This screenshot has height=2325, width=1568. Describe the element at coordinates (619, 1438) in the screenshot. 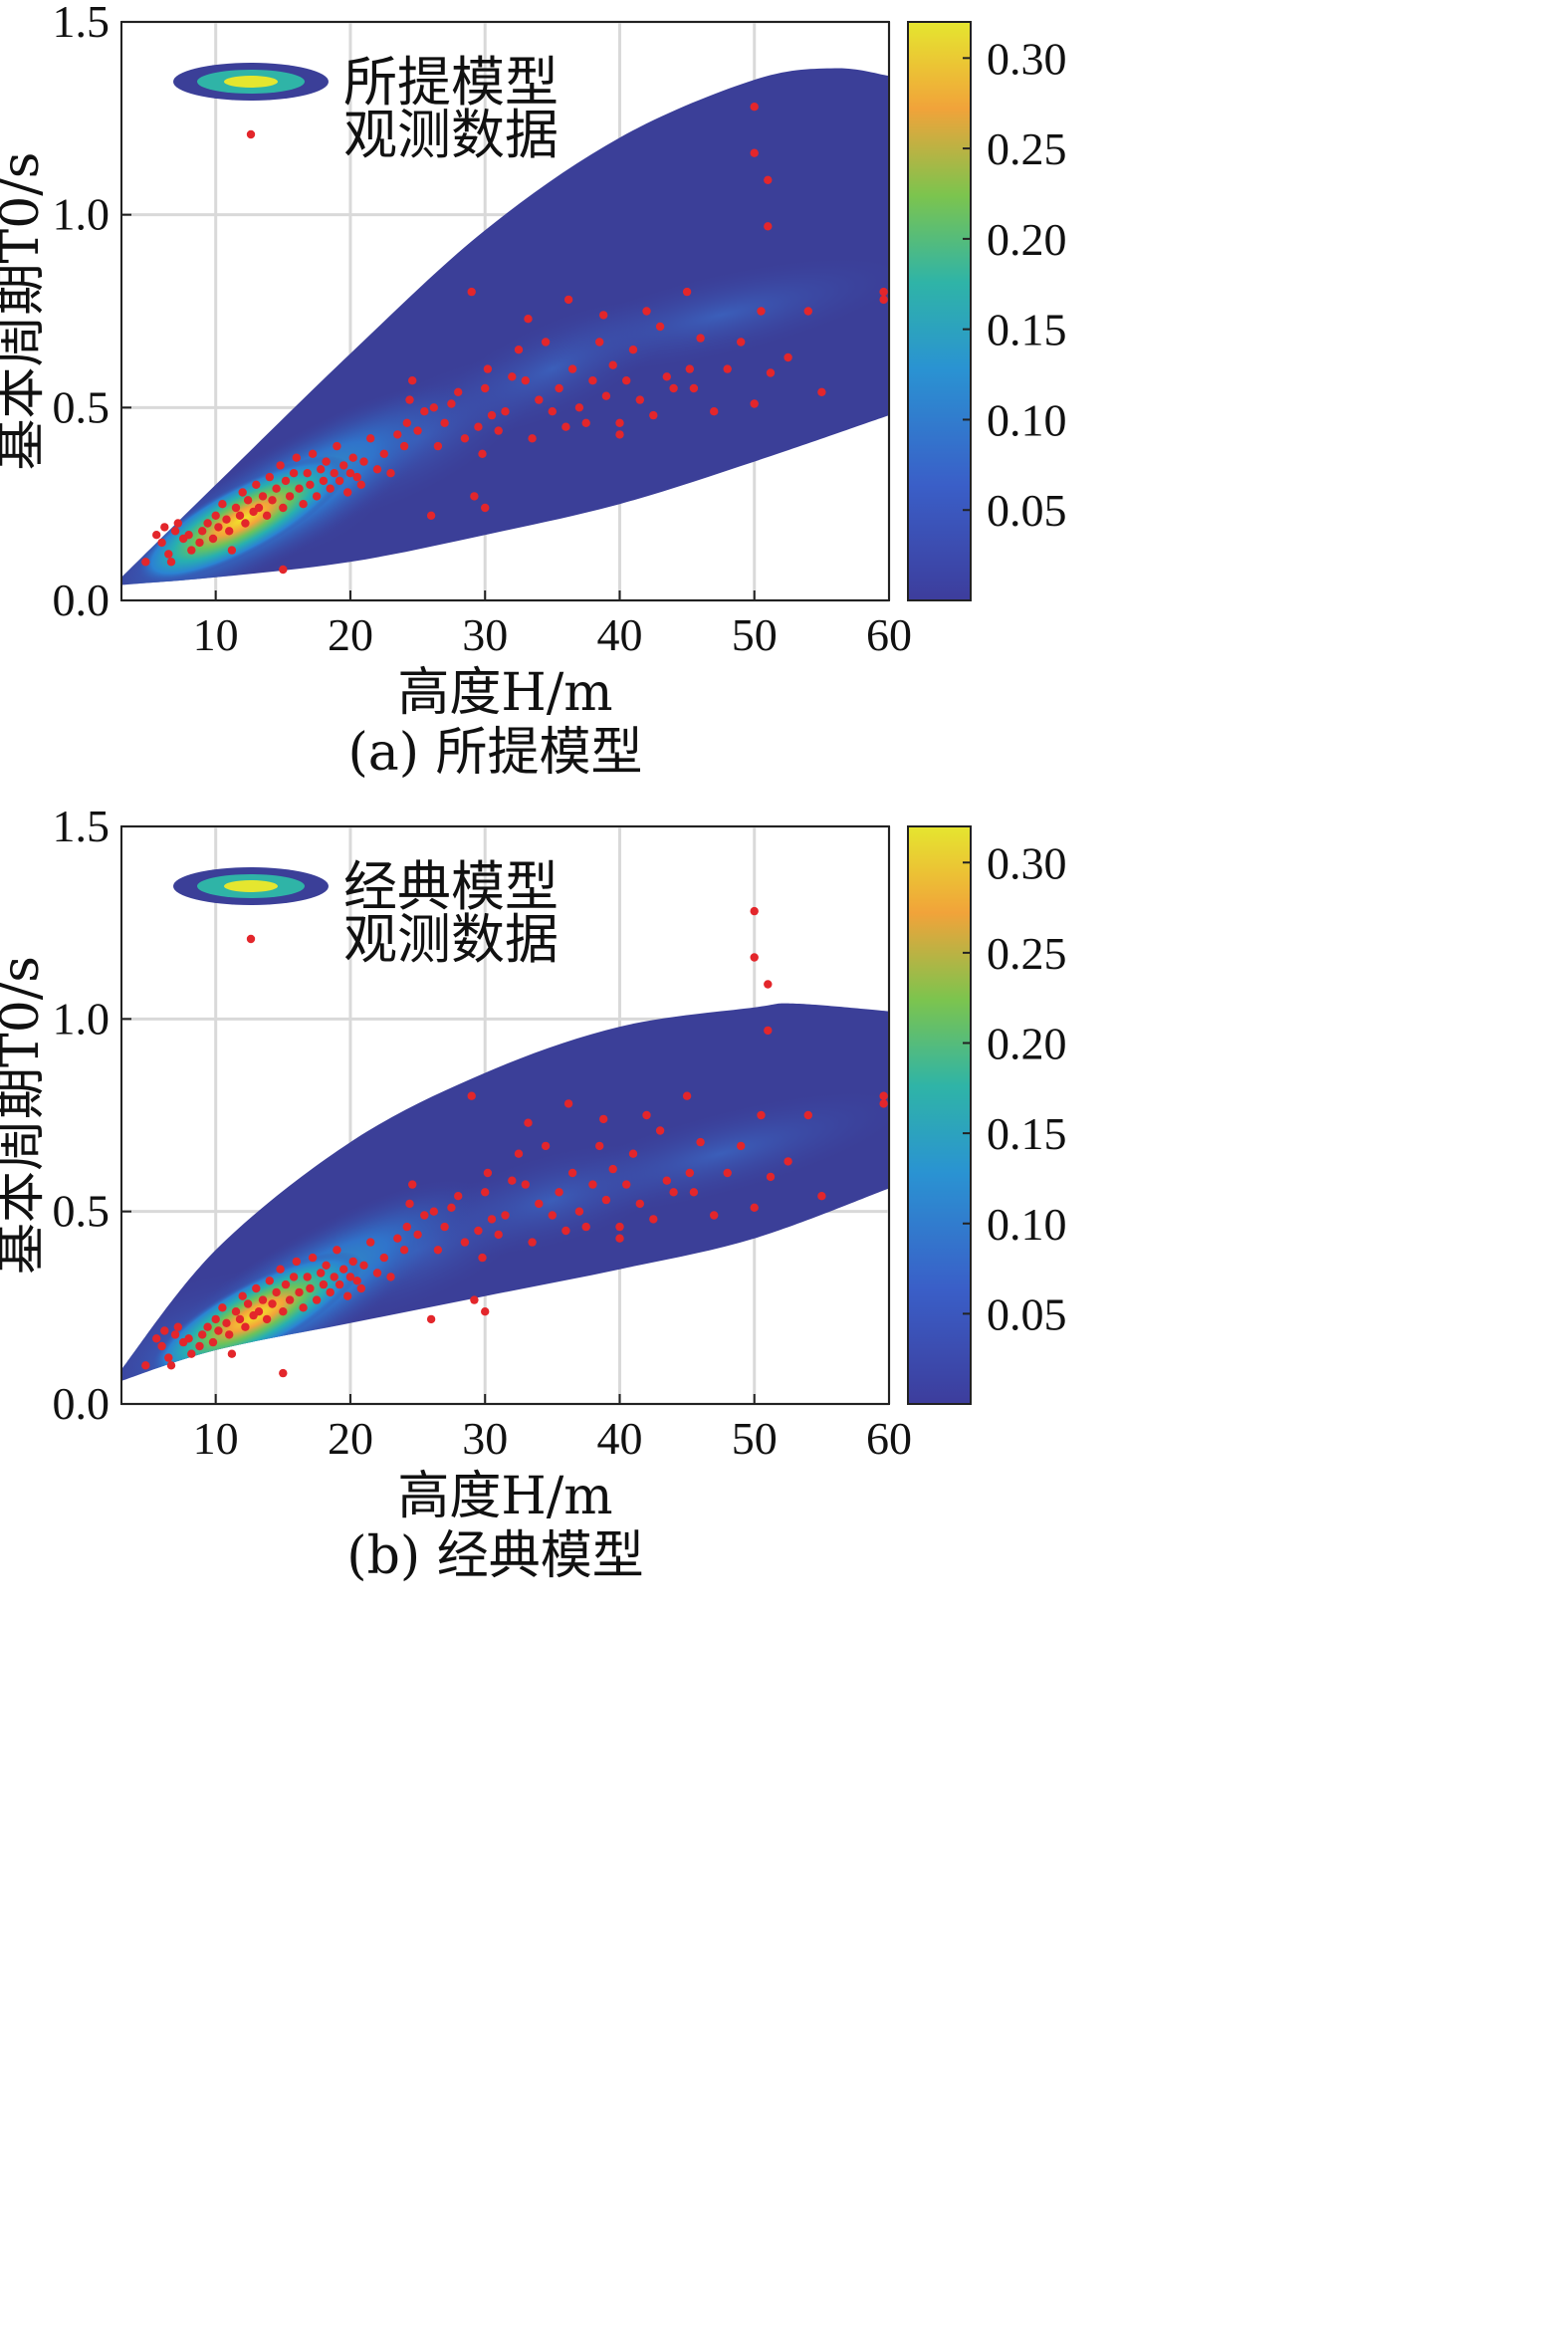

I see `x-tick-label: 40` at that location.